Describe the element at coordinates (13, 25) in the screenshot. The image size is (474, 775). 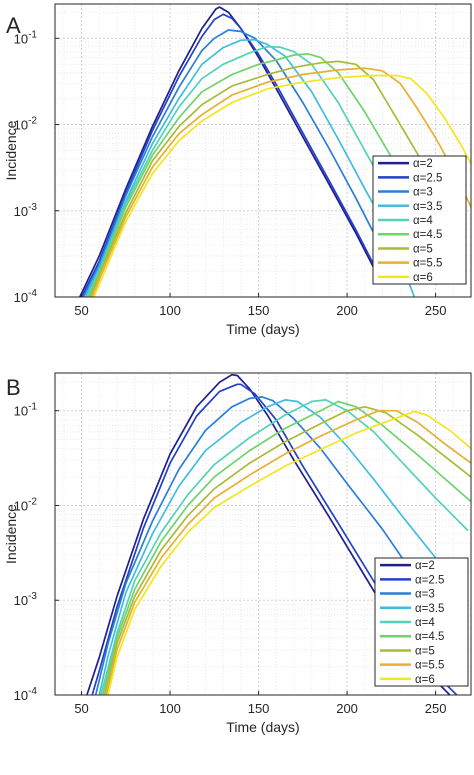
I see `panel-label-a: A` at that location.